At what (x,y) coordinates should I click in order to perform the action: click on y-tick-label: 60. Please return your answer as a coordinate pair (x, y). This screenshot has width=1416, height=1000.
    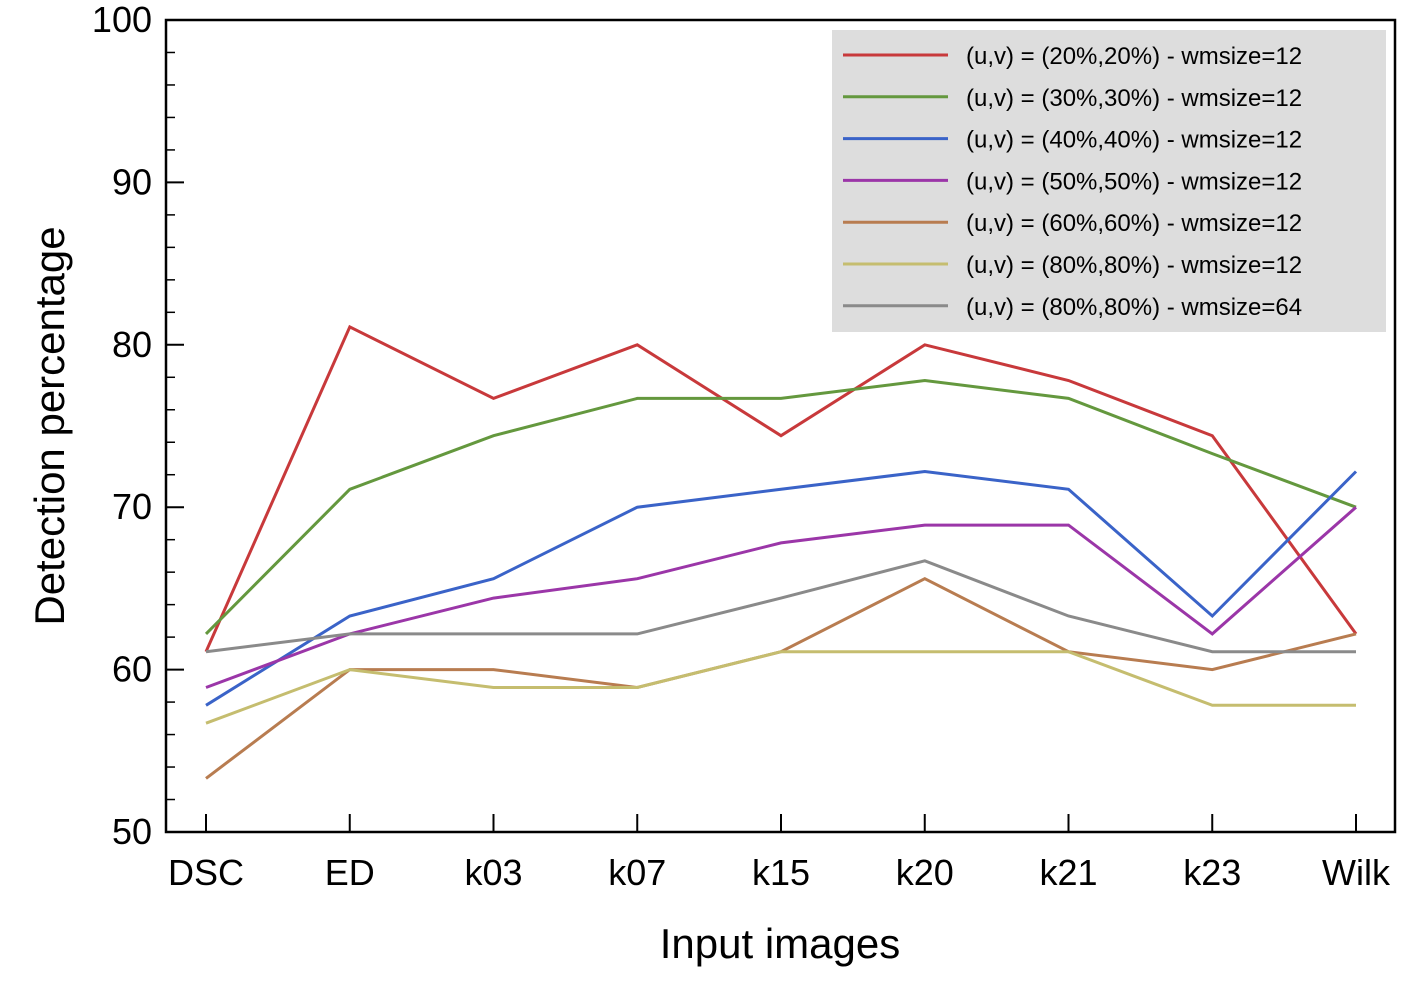
    Looking at the image, I should click on (132, 669).